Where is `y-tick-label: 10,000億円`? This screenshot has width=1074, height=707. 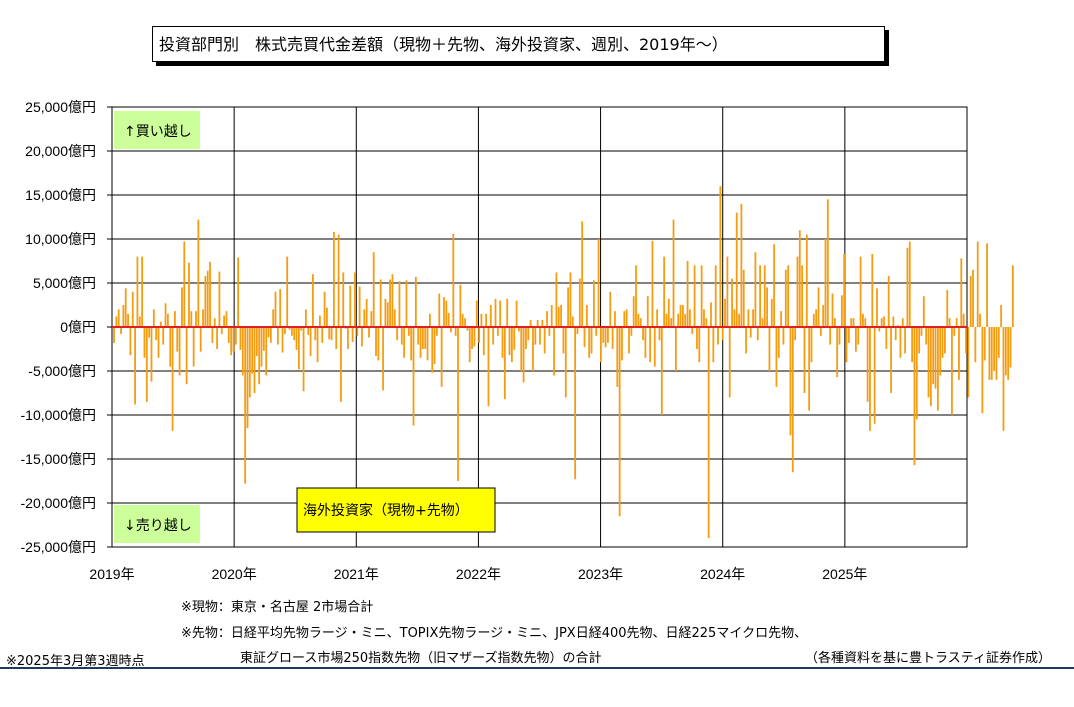
y-tick-label: 10,000億円 is located at coordinates (60, 239).